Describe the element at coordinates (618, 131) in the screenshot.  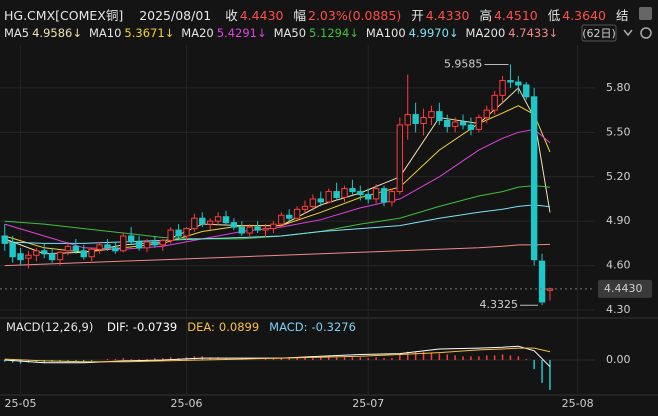
I see `y-tick-label: 5.50` at that location.